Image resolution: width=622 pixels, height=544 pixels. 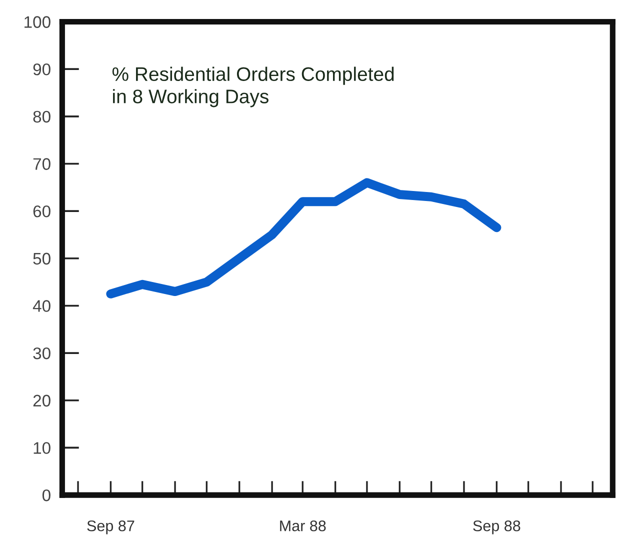 What do you see at coordinates (41, 353) in the screenshot?
I see `y-tick-label: 30` at bounding box center [41, 353].